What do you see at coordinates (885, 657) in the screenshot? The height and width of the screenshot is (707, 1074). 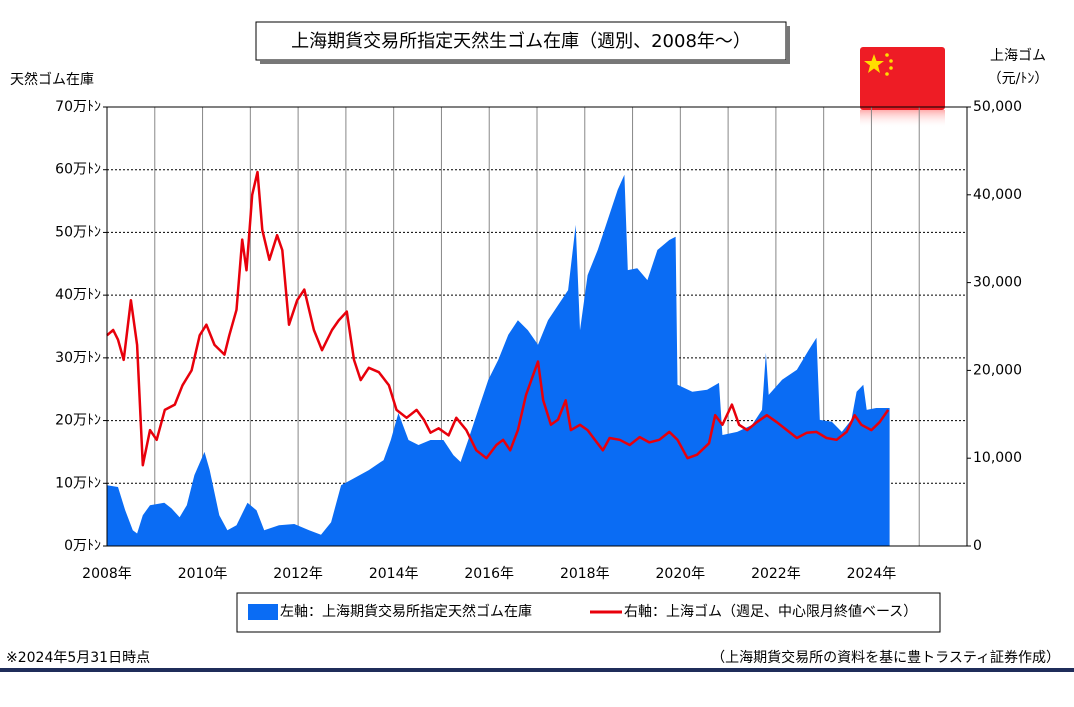 I see `source: （上海期貨交易所の資料を基に豊トラスティ証券作成）` at bounding box center [885, 657].